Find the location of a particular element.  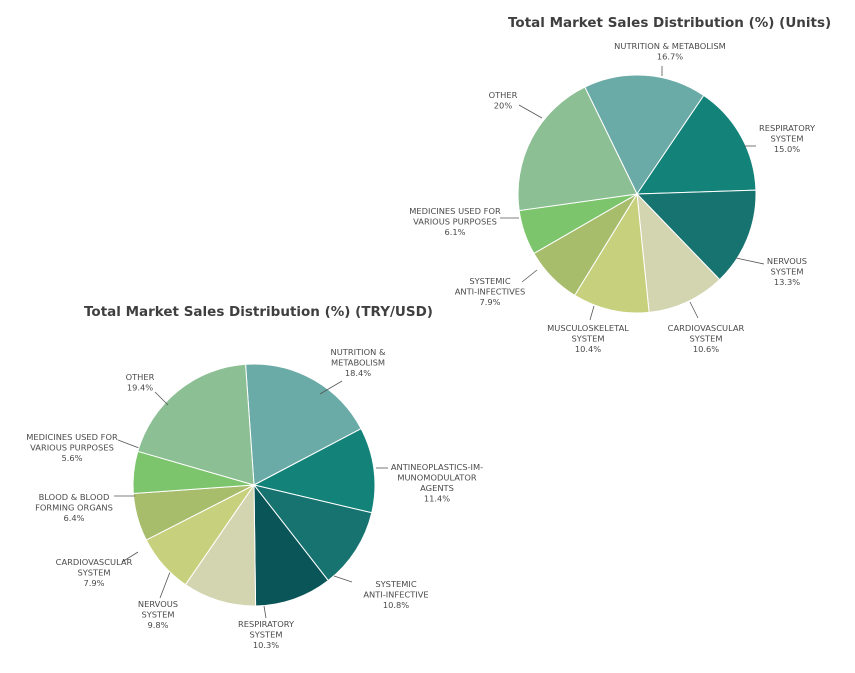

slice-label: MEDICINES USED FOR VARIOUS PURPOSES 6.1% is located at coordinates (455, 221).